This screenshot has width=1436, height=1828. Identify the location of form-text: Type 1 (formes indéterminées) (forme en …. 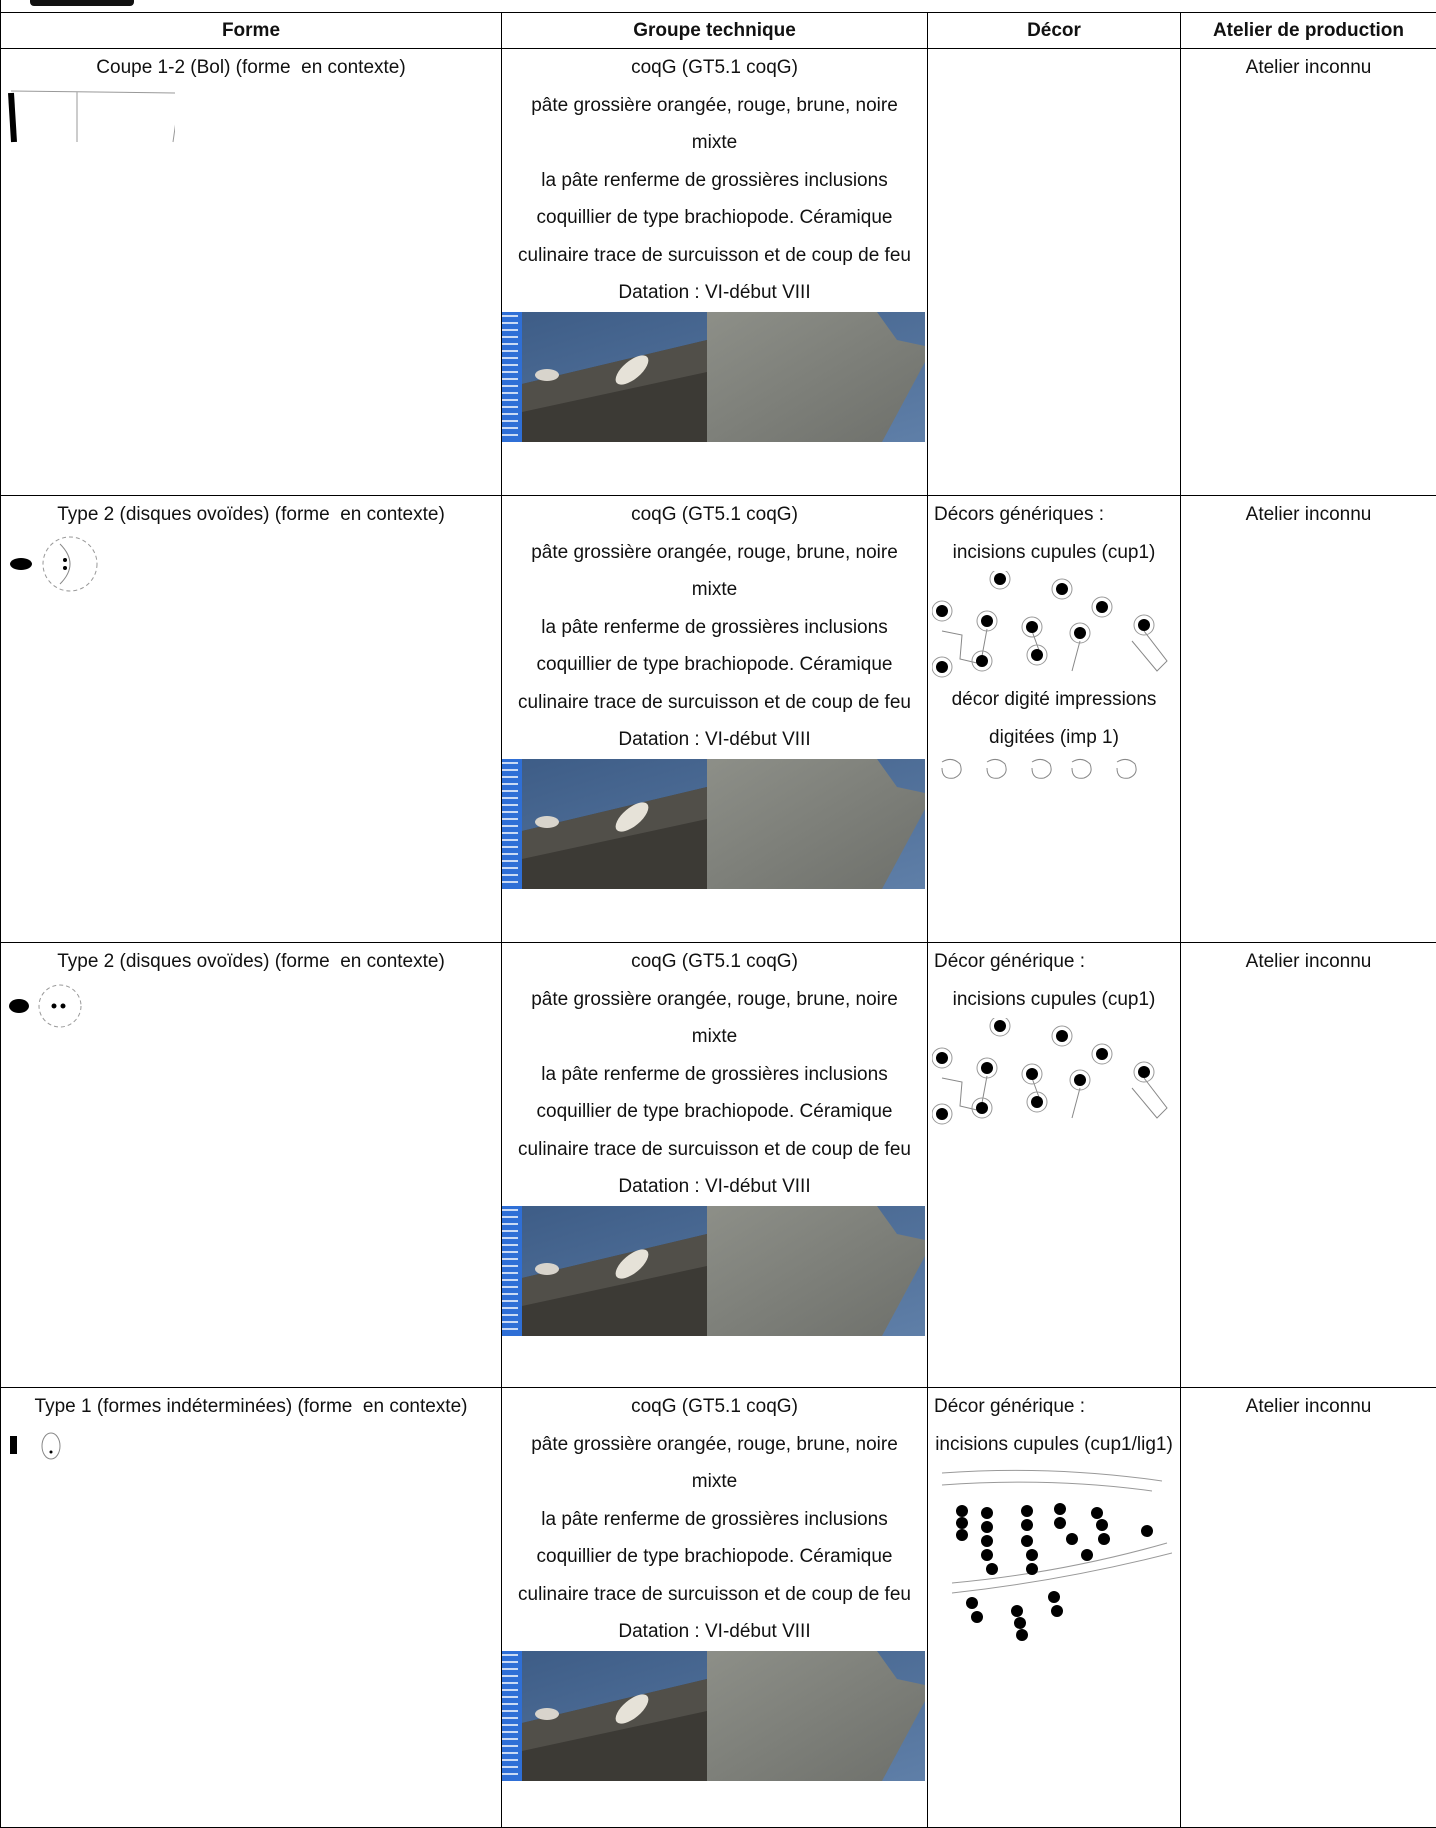
(251, 1407).